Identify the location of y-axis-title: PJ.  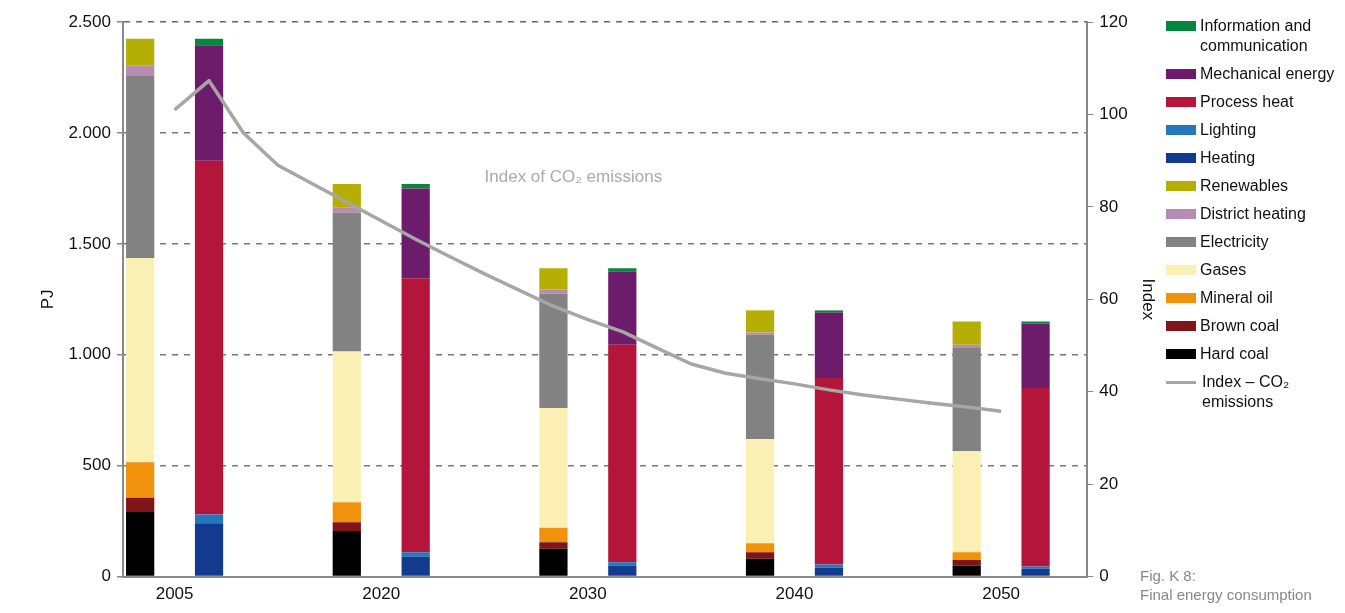
(47, 299).